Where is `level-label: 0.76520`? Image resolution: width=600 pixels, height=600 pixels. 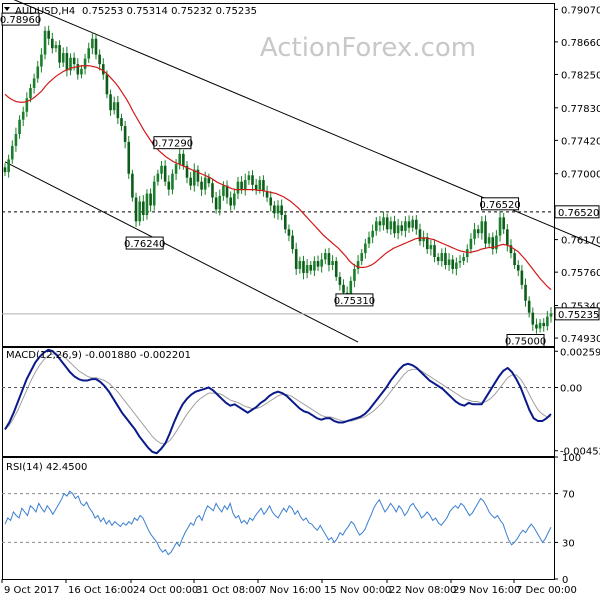
level-label: 0.76520 is located at coordinates (577, 212).